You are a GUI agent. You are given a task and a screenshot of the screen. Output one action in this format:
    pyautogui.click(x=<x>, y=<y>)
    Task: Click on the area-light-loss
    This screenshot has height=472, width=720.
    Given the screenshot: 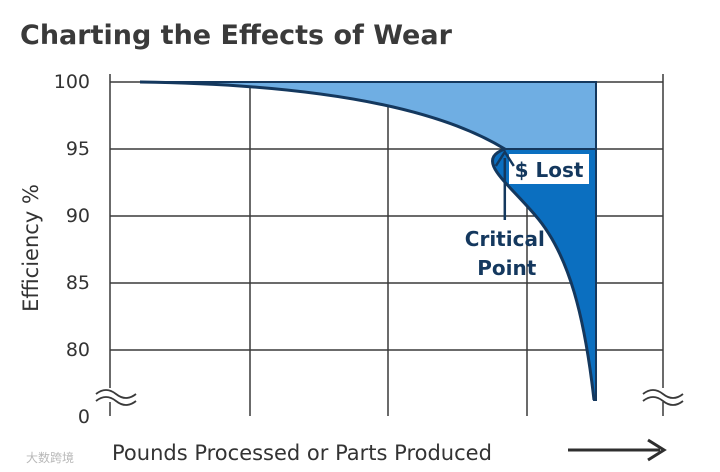 What is the action you would take?
    pyautogui.click(x=368, y=115)
    